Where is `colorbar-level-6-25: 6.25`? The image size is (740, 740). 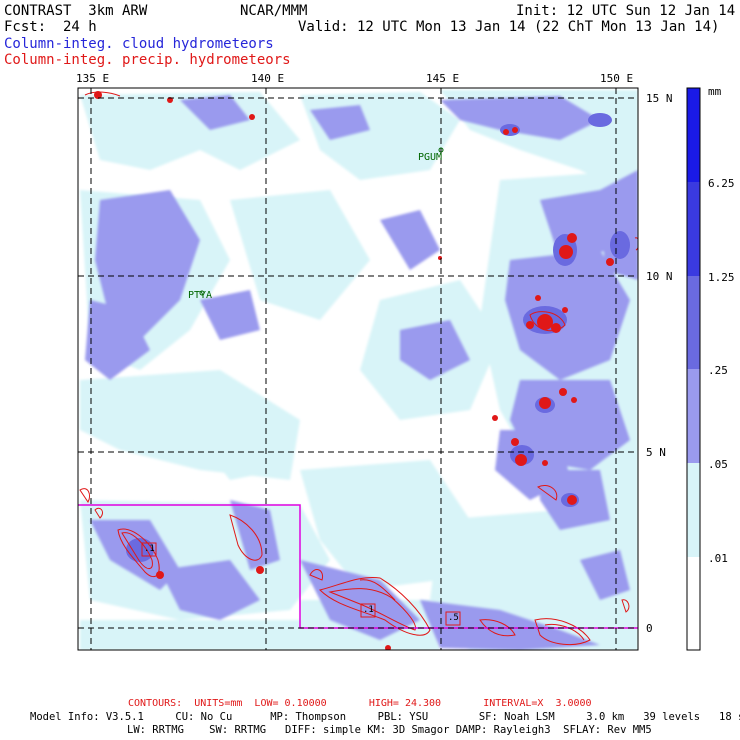 colorbar-level-6-25: 6.25 is located at coordinates (721, 183).